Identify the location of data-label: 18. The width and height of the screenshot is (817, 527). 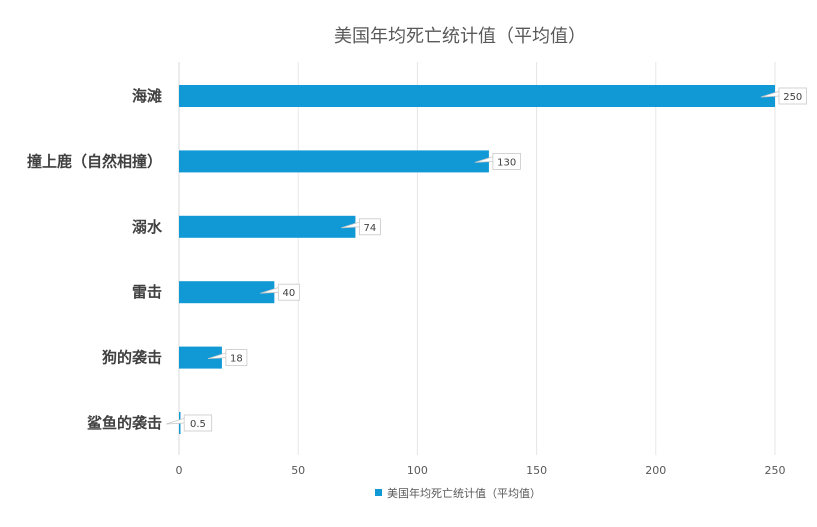
(227, 358).